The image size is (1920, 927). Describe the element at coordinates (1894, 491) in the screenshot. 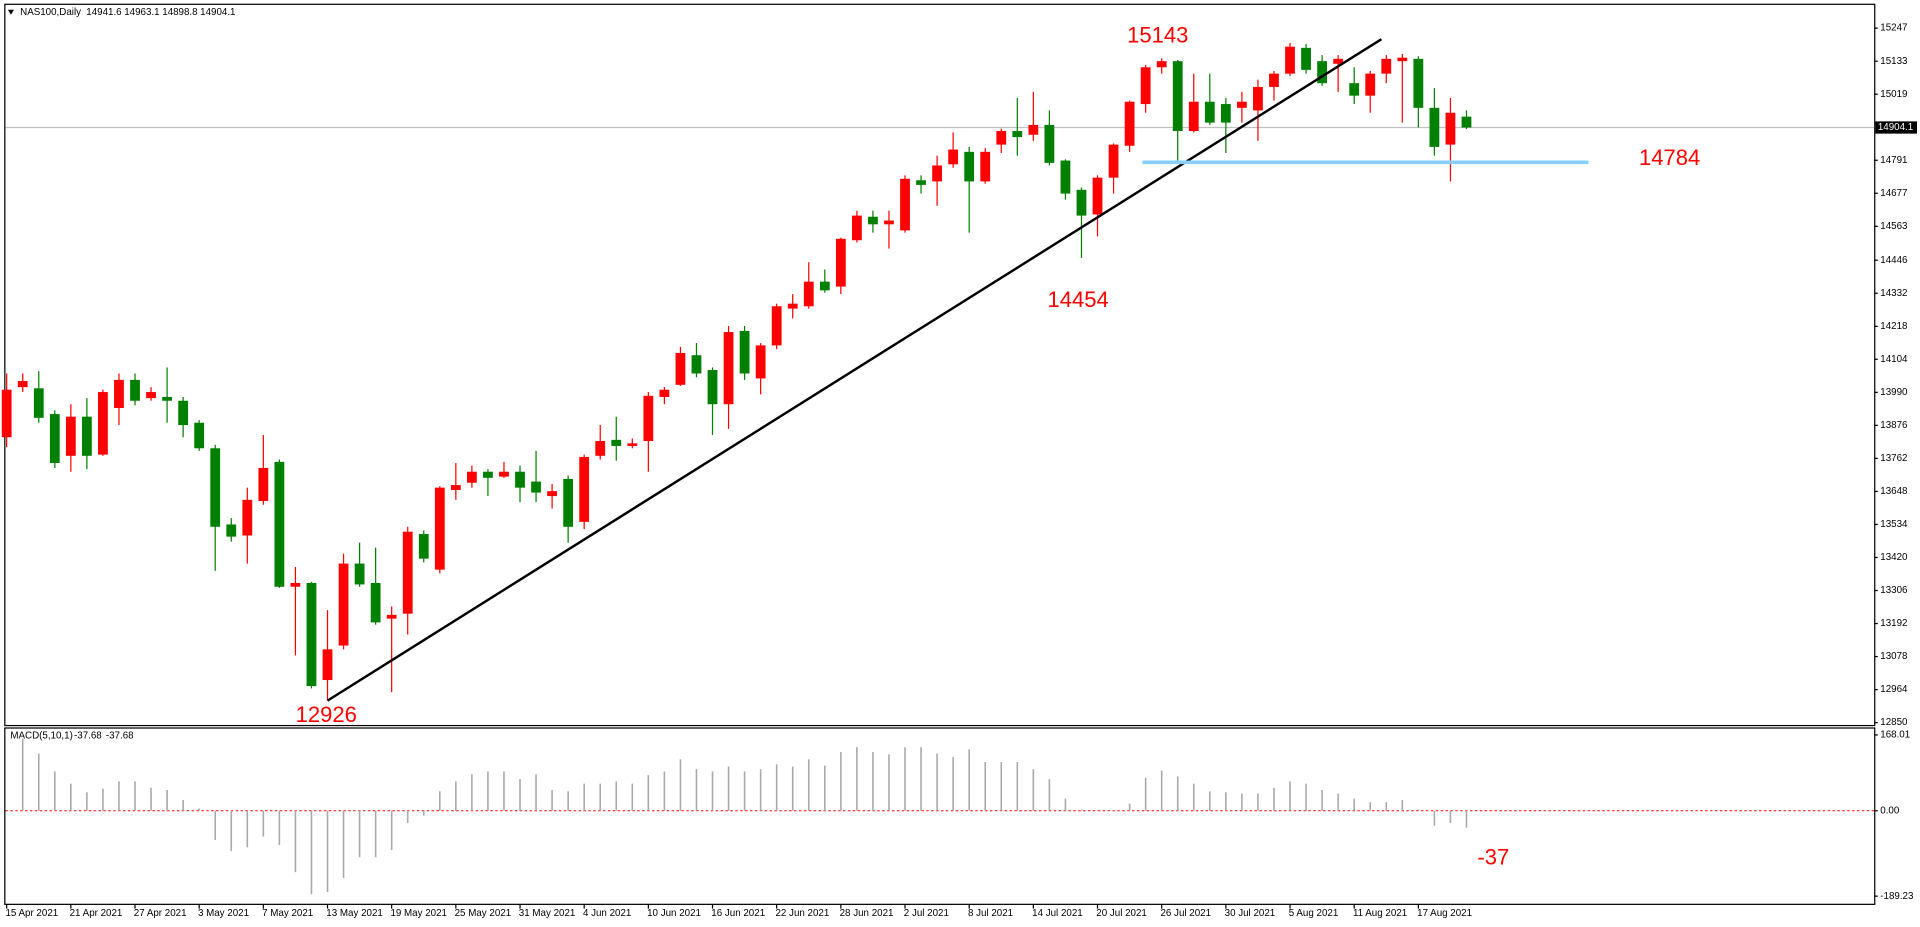

I see `y-tick-label: 13648` at that location.